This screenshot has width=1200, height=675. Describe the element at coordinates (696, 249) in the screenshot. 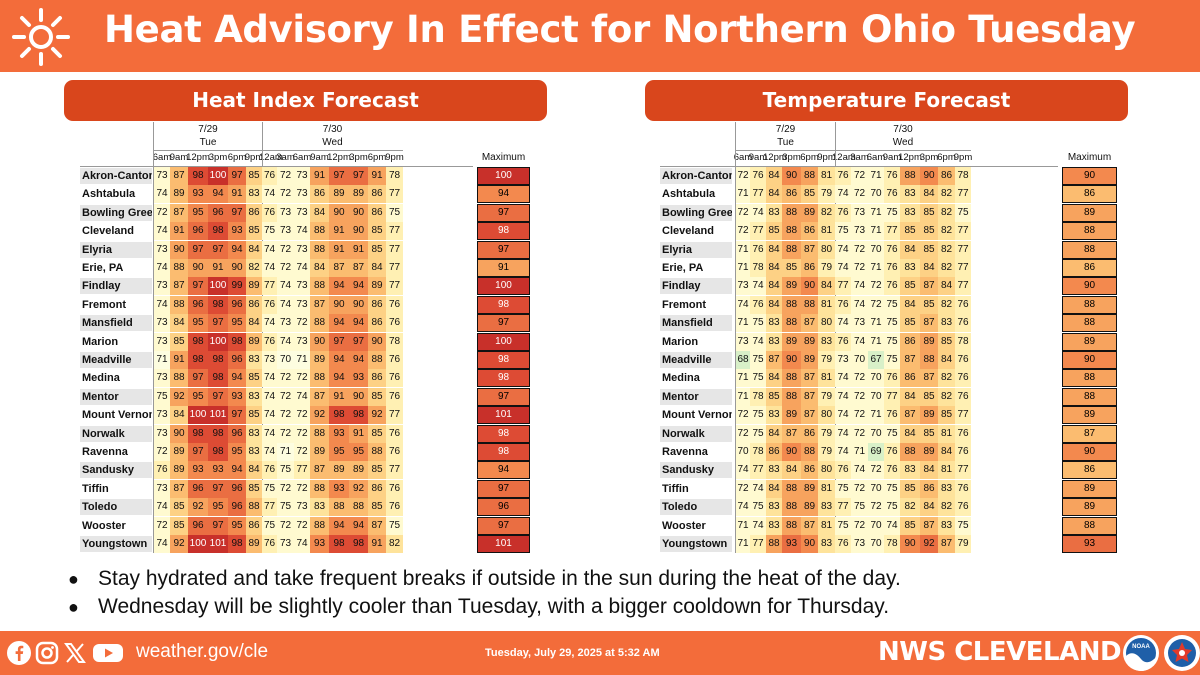

I see `location-label: Elyria` at that location.